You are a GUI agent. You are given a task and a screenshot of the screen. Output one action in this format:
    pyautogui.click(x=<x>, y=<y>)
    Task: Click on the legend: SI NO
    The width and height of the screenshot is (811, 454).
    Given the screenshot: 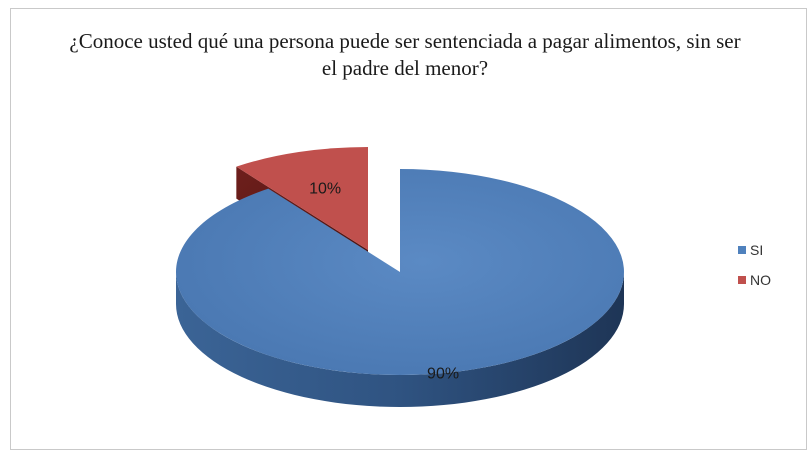 What is the action you would take?
    pyautogui.click(x=773, y=270)
    